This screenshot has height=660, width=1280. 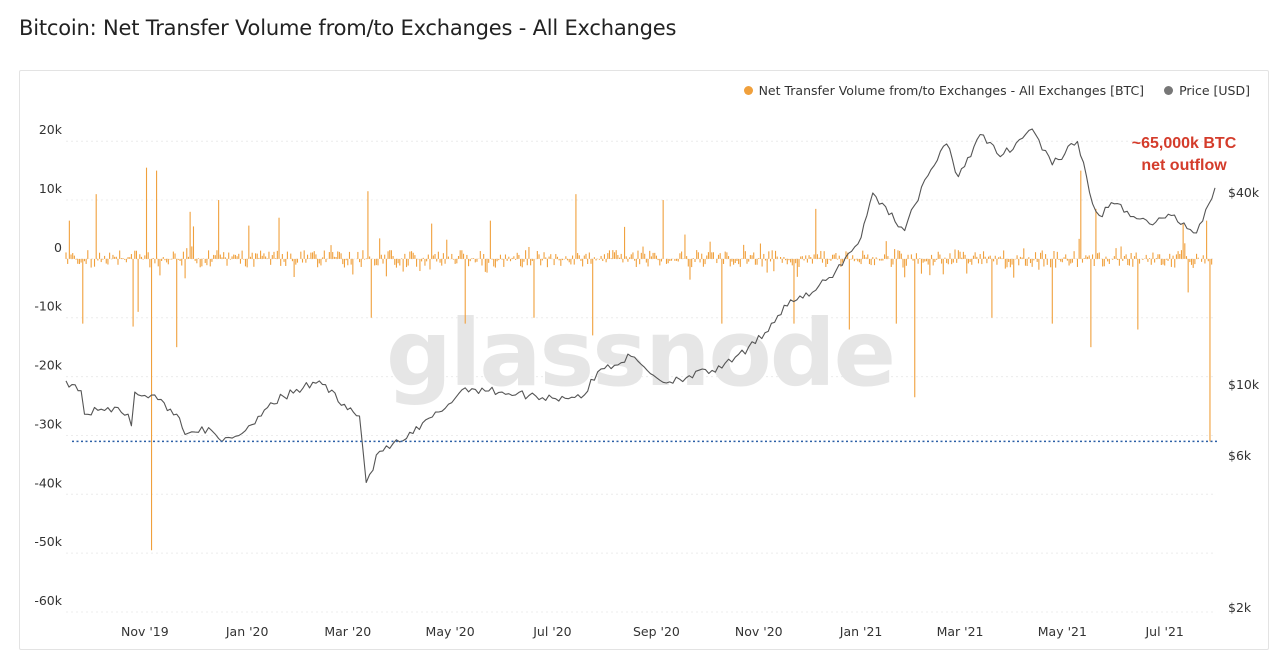 What do you see at coordinates (48, 423) in the screenshot?
I see `y-left-tick-label: -30k` at bounding box center [48, 423].